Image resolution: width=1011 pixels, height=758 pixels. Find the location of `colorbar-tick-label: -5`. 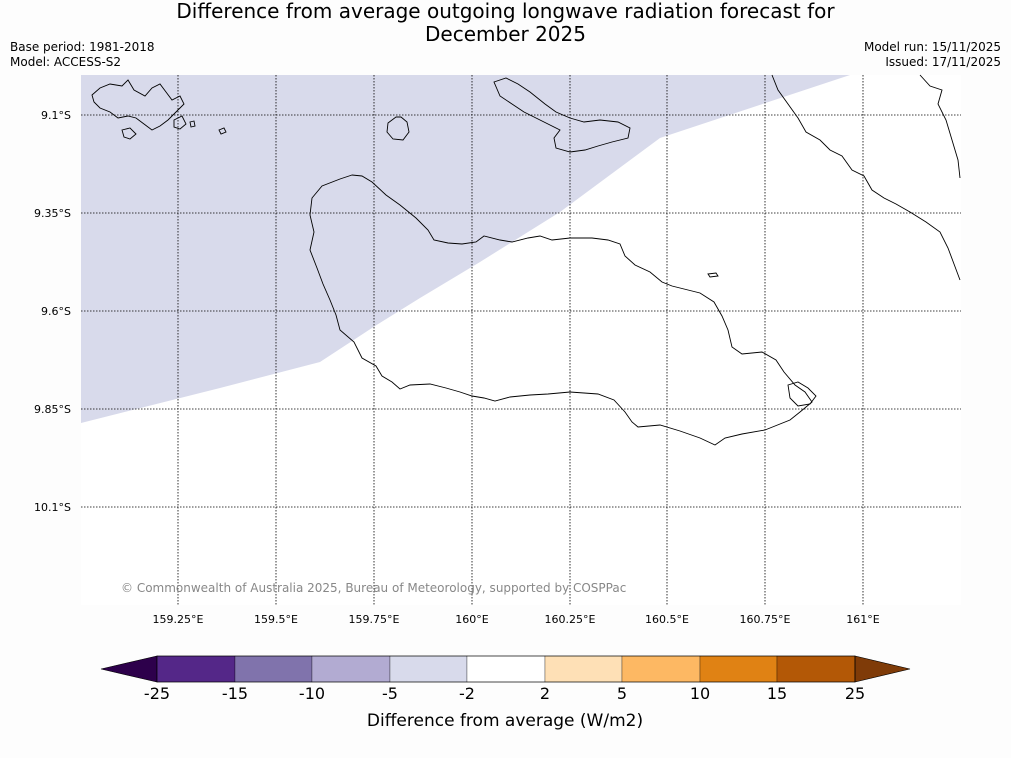

colorbar-tick-label: -5 is located at coordinates (390, 693).